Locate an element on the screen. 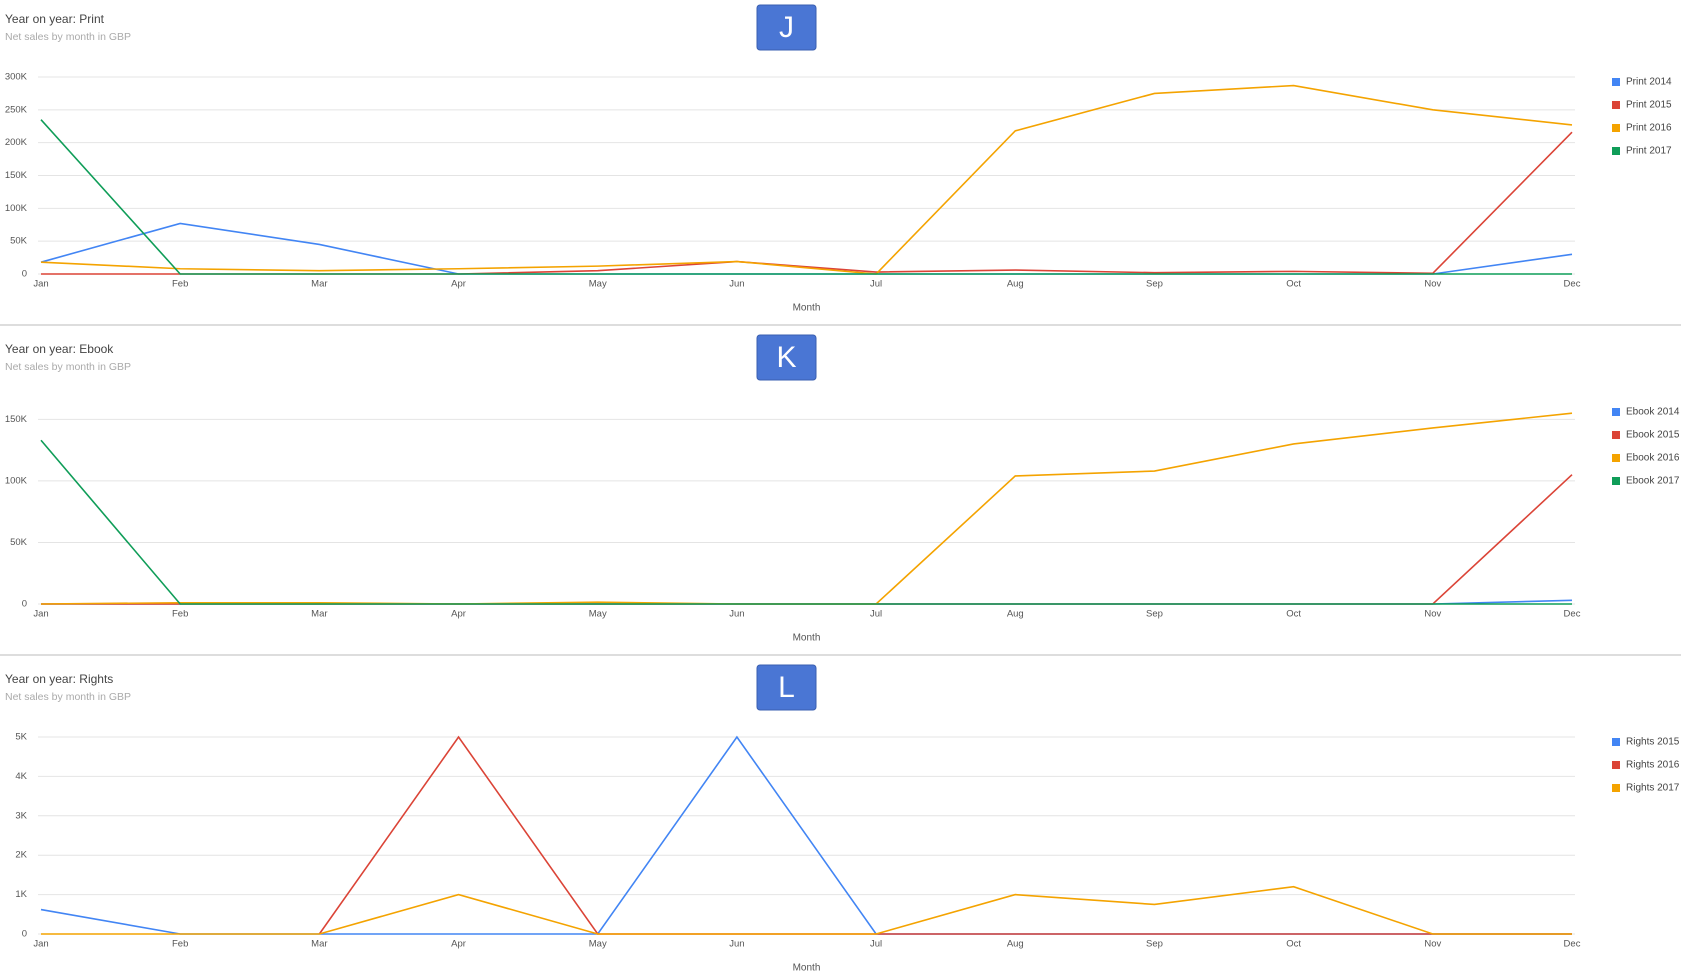  y-tick-label: 4K is located at coordinates (21, 776).